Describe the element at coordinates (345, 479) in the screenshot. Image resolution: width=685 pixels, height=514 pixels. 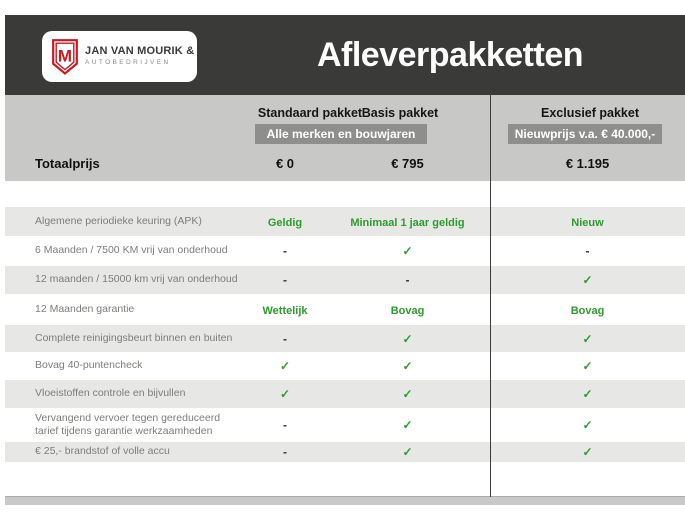
I see `bottom-spacer` at that location.